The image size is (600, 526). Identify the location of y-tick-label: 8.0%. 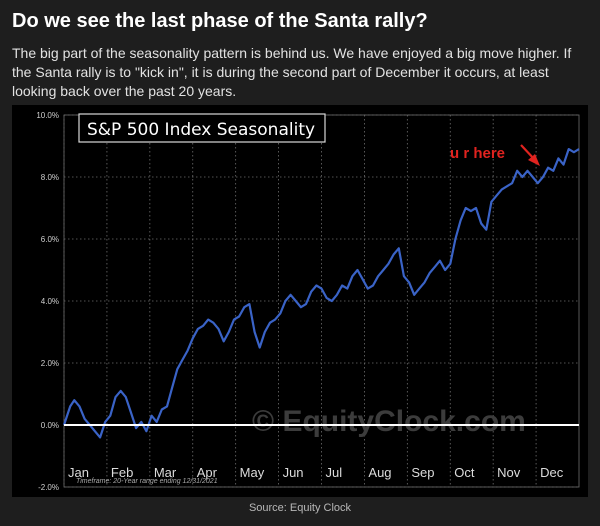
(50, 177).